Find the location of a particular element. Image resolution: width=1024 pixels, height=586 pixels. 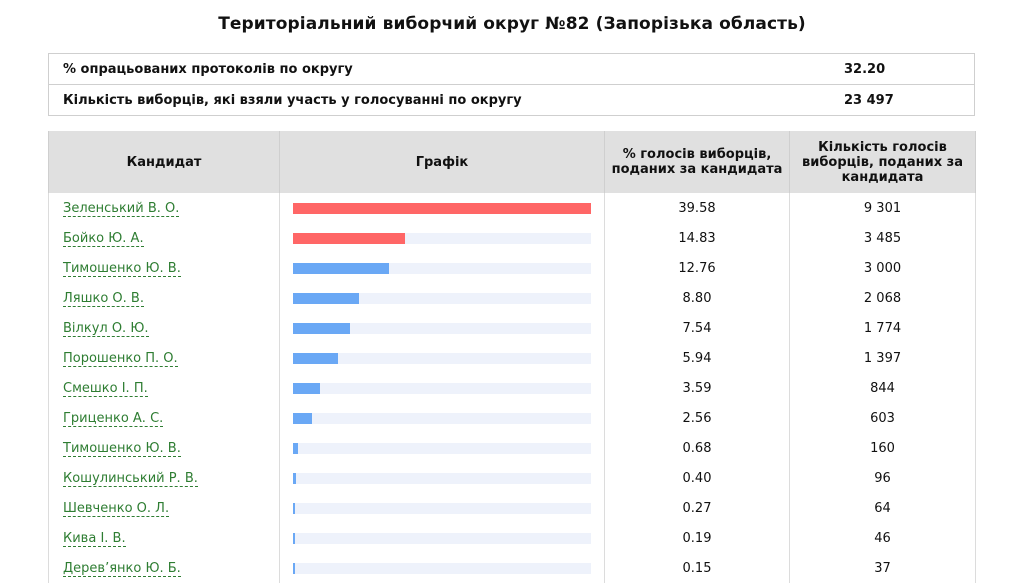

candidate-cell: Порошенко П. О. is located at coordinates (164, 358).